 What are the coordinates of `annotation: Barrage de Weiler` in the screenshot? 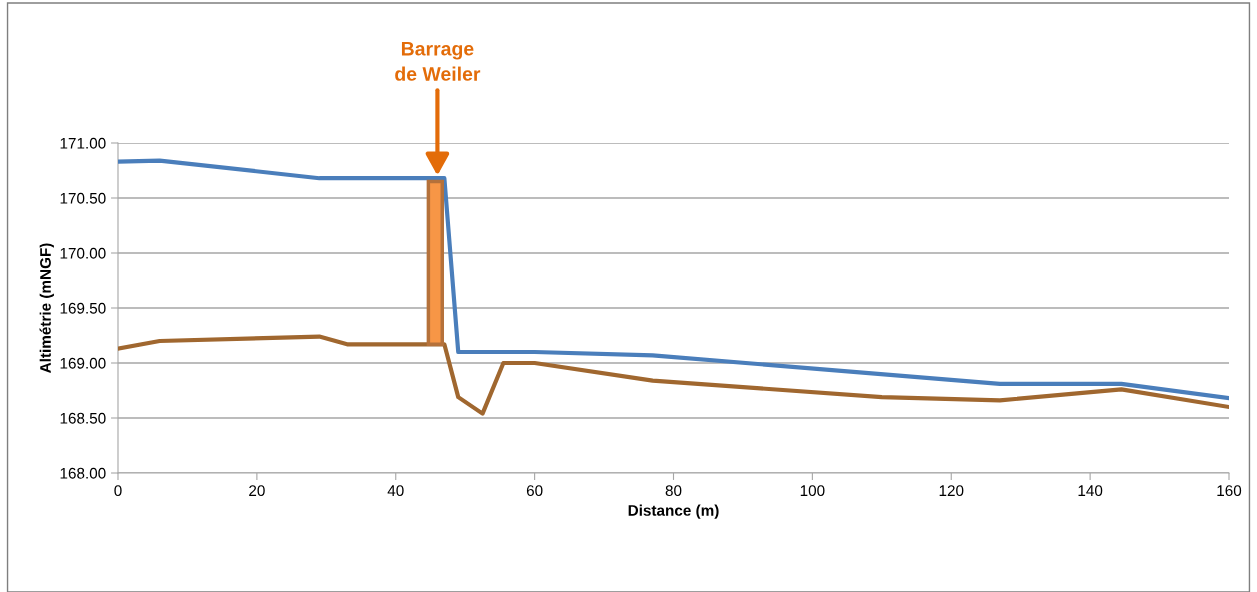 It's located at (438, 61).